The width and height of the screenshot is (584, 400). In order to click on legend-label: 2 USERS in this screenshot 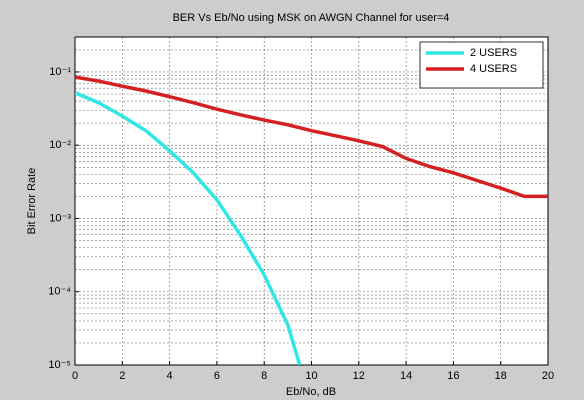, I will do `click(493, 53)`.